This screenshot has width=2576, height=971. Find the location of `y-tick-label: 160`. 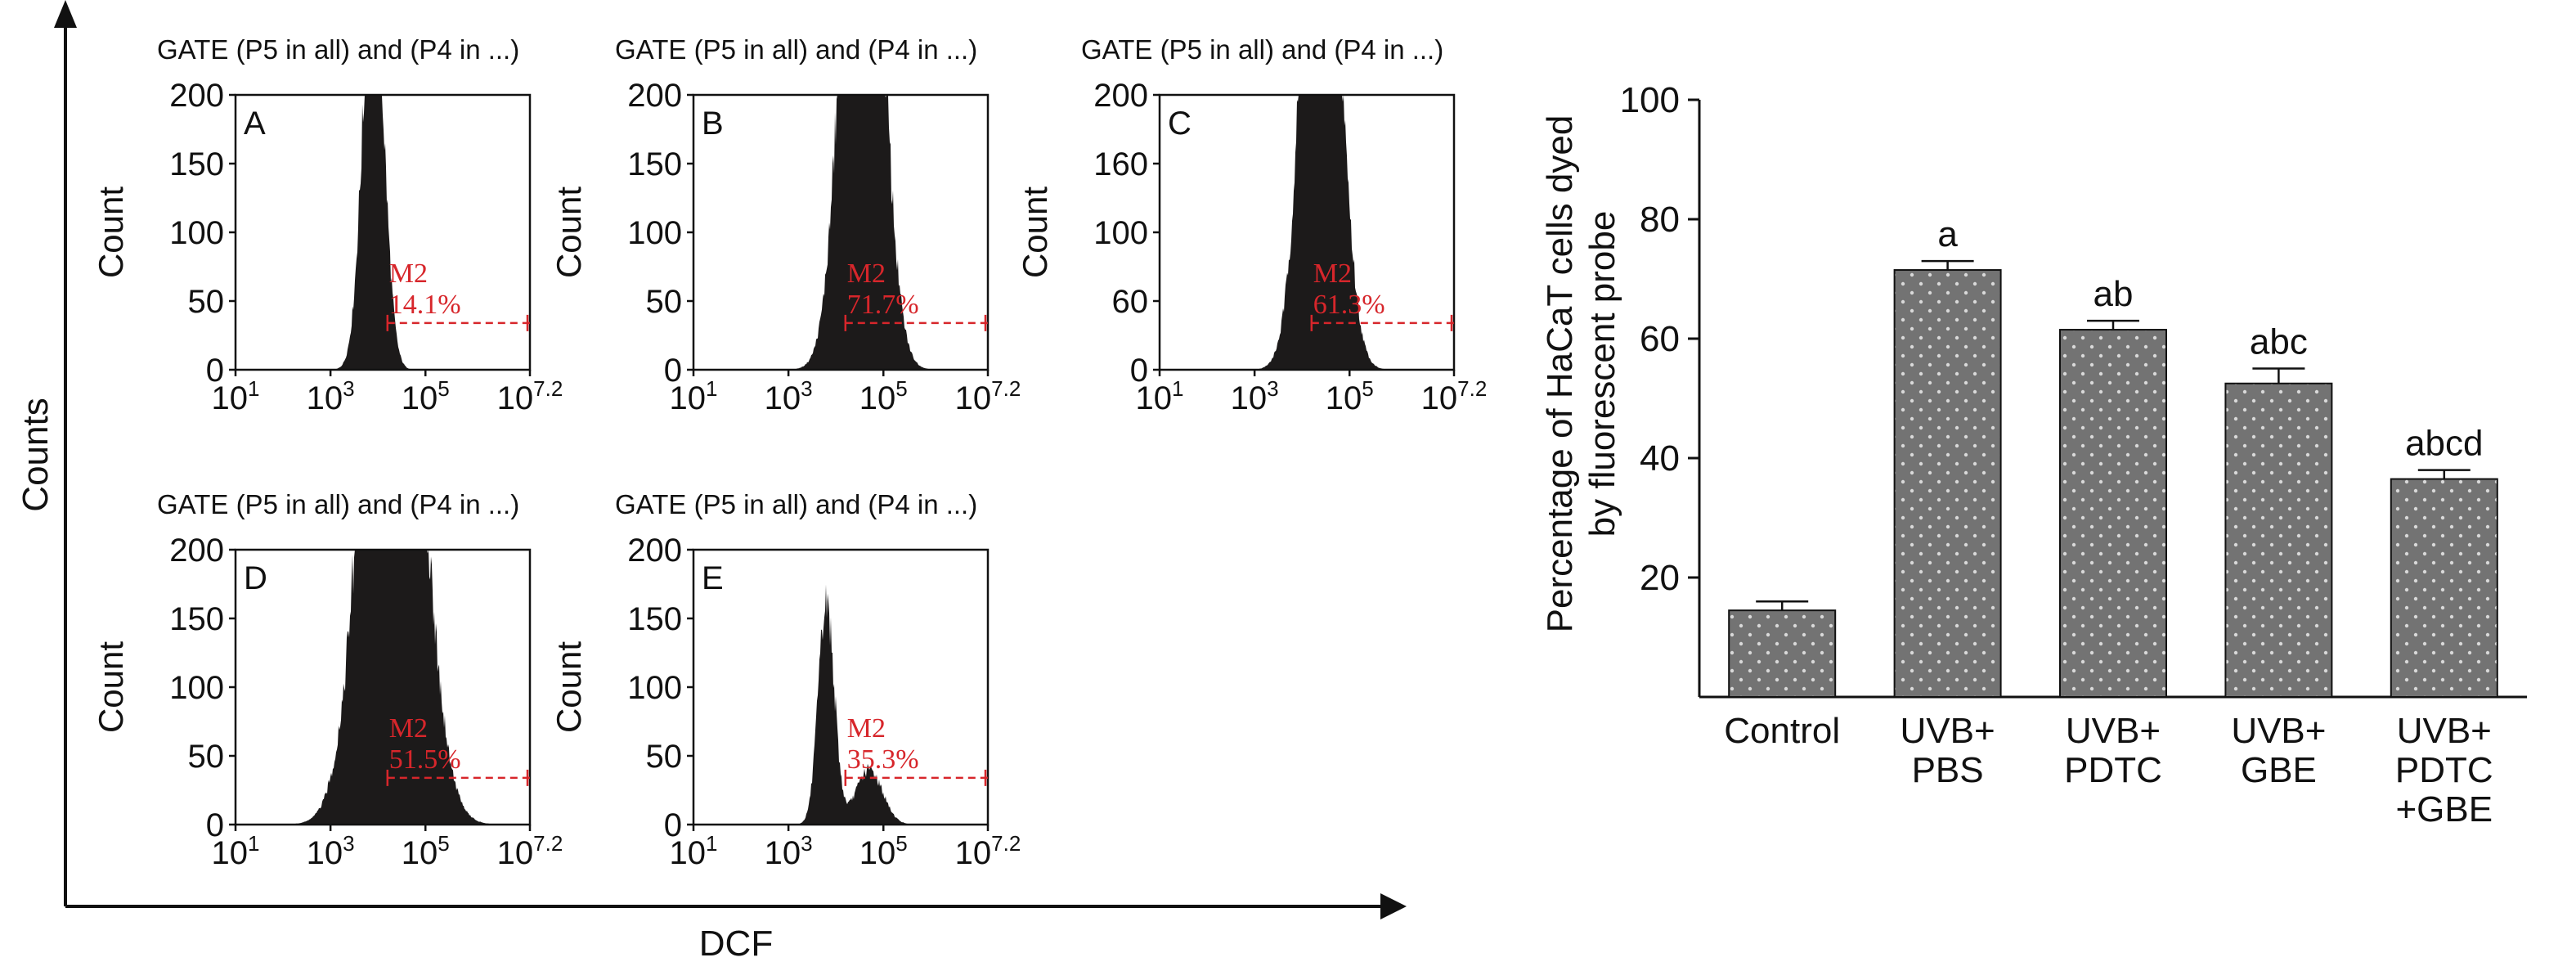

y-tick-label: 160 is located at coordinates (1120, 164).